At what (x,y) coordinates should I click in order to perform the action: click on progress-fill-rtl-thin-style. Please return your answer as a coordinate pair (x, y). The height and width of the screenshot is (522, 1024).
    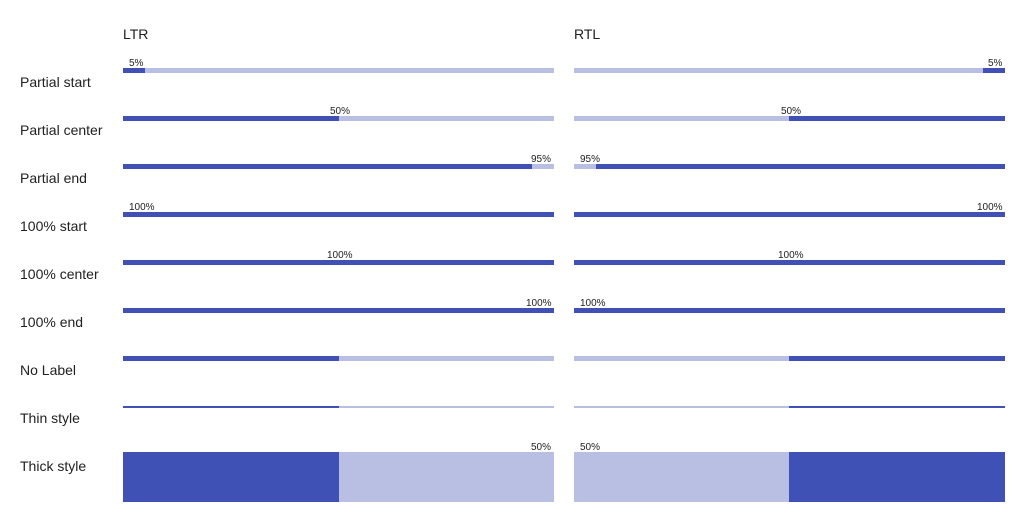
    Looking at the image, I should click on (897, 407).